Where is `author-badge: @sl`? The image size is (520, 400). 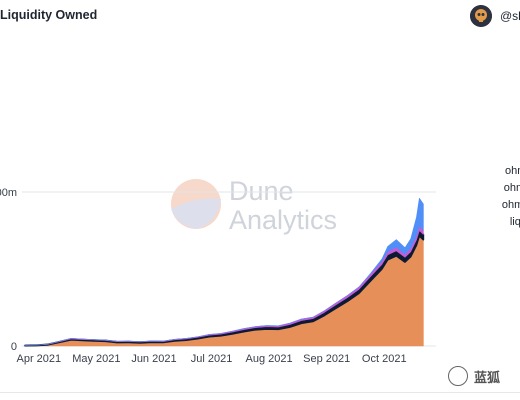
author-badge: @sl is located at coordinates (495, 16).